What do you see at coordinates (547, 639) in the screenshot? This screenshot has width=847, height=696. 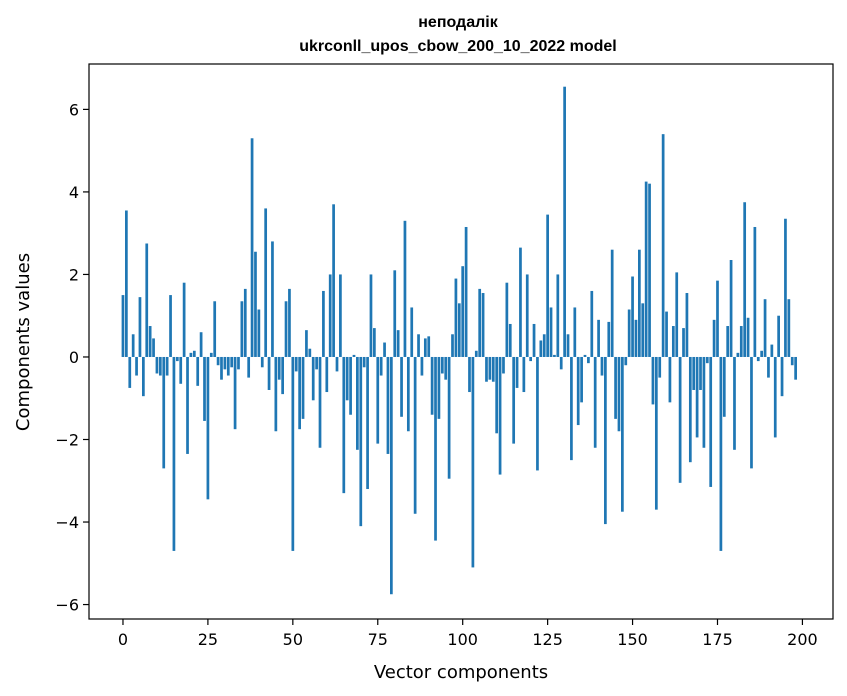 I see `x-tick-label: 125` at bounding box center [547, 639].